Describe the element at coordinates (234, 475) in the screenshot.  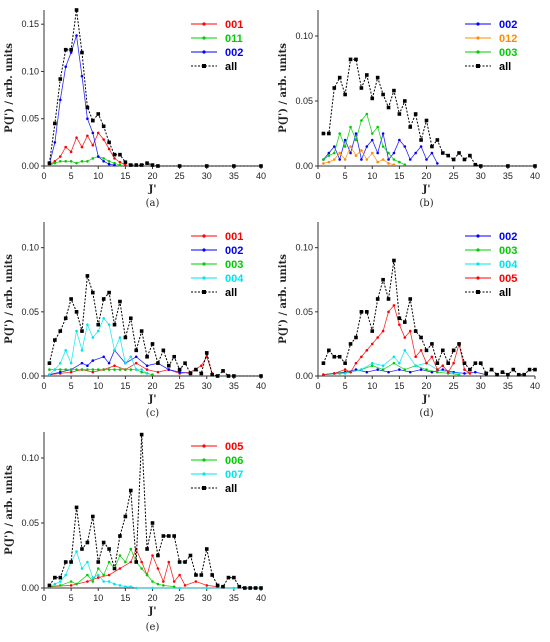
I see `legend-label: 007` at that location.